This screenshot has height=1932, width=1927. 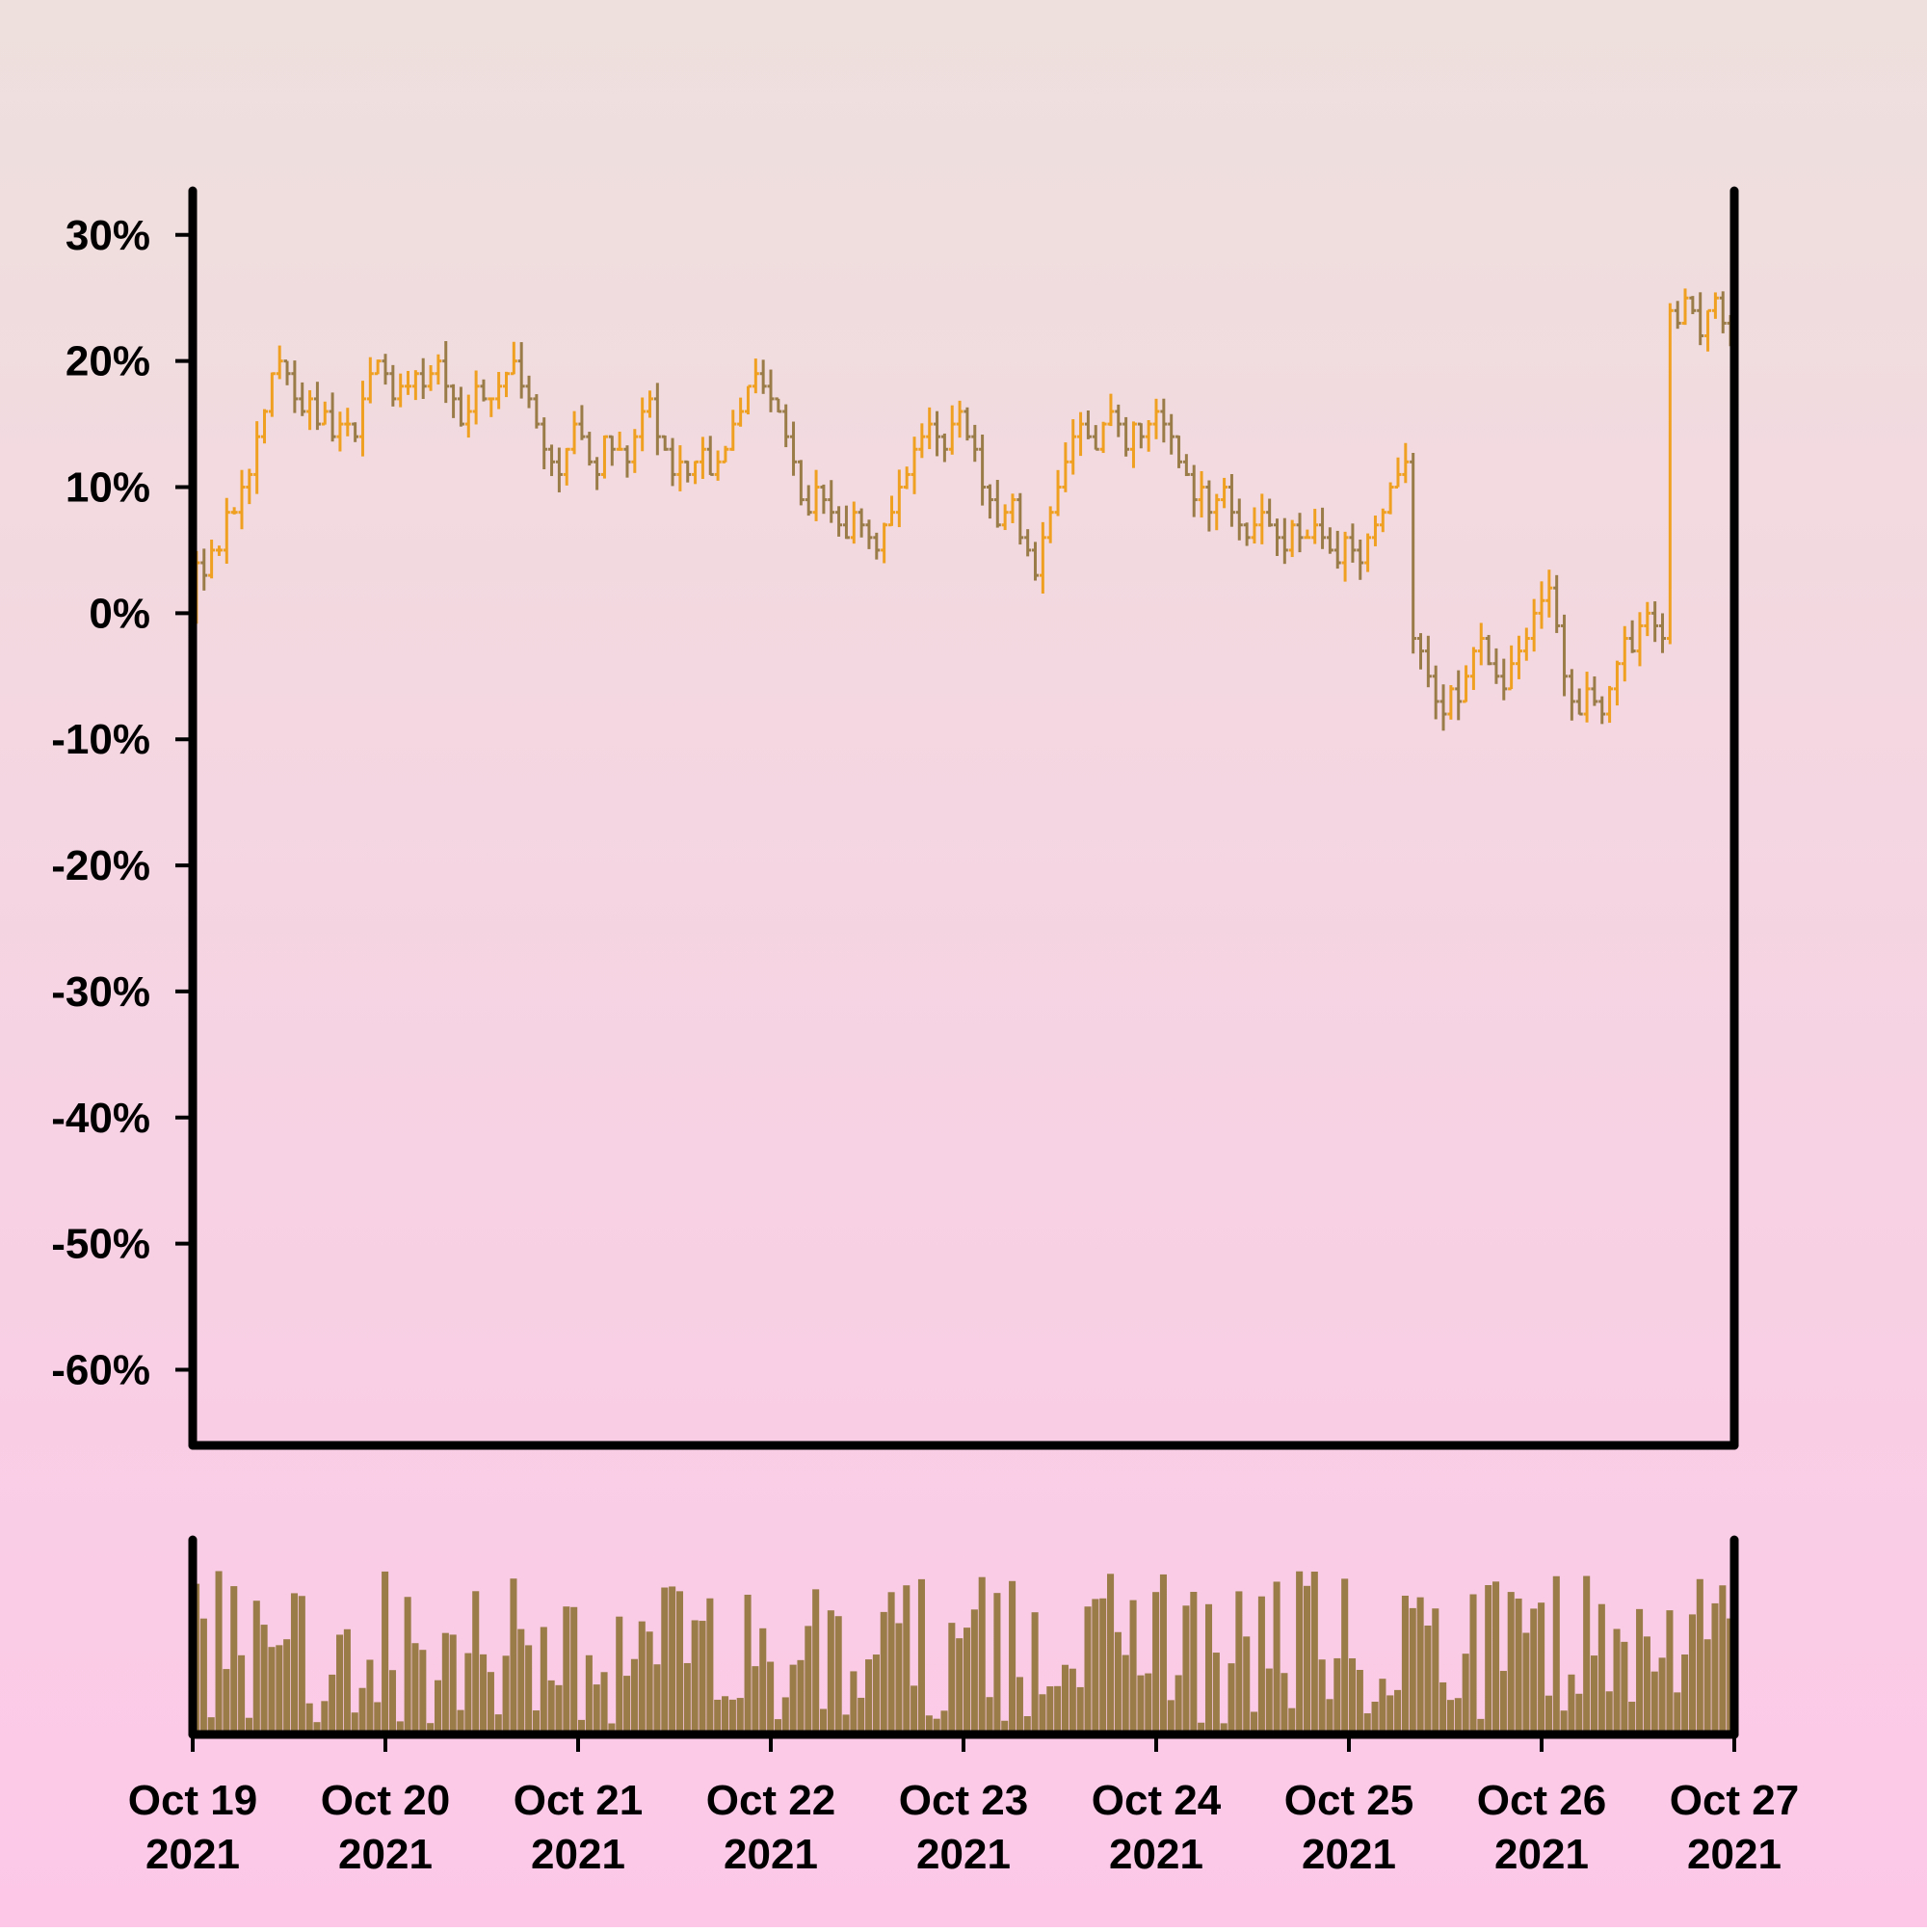 I want to click on y-tick-label: -50%, so click(x=100, y=1244).